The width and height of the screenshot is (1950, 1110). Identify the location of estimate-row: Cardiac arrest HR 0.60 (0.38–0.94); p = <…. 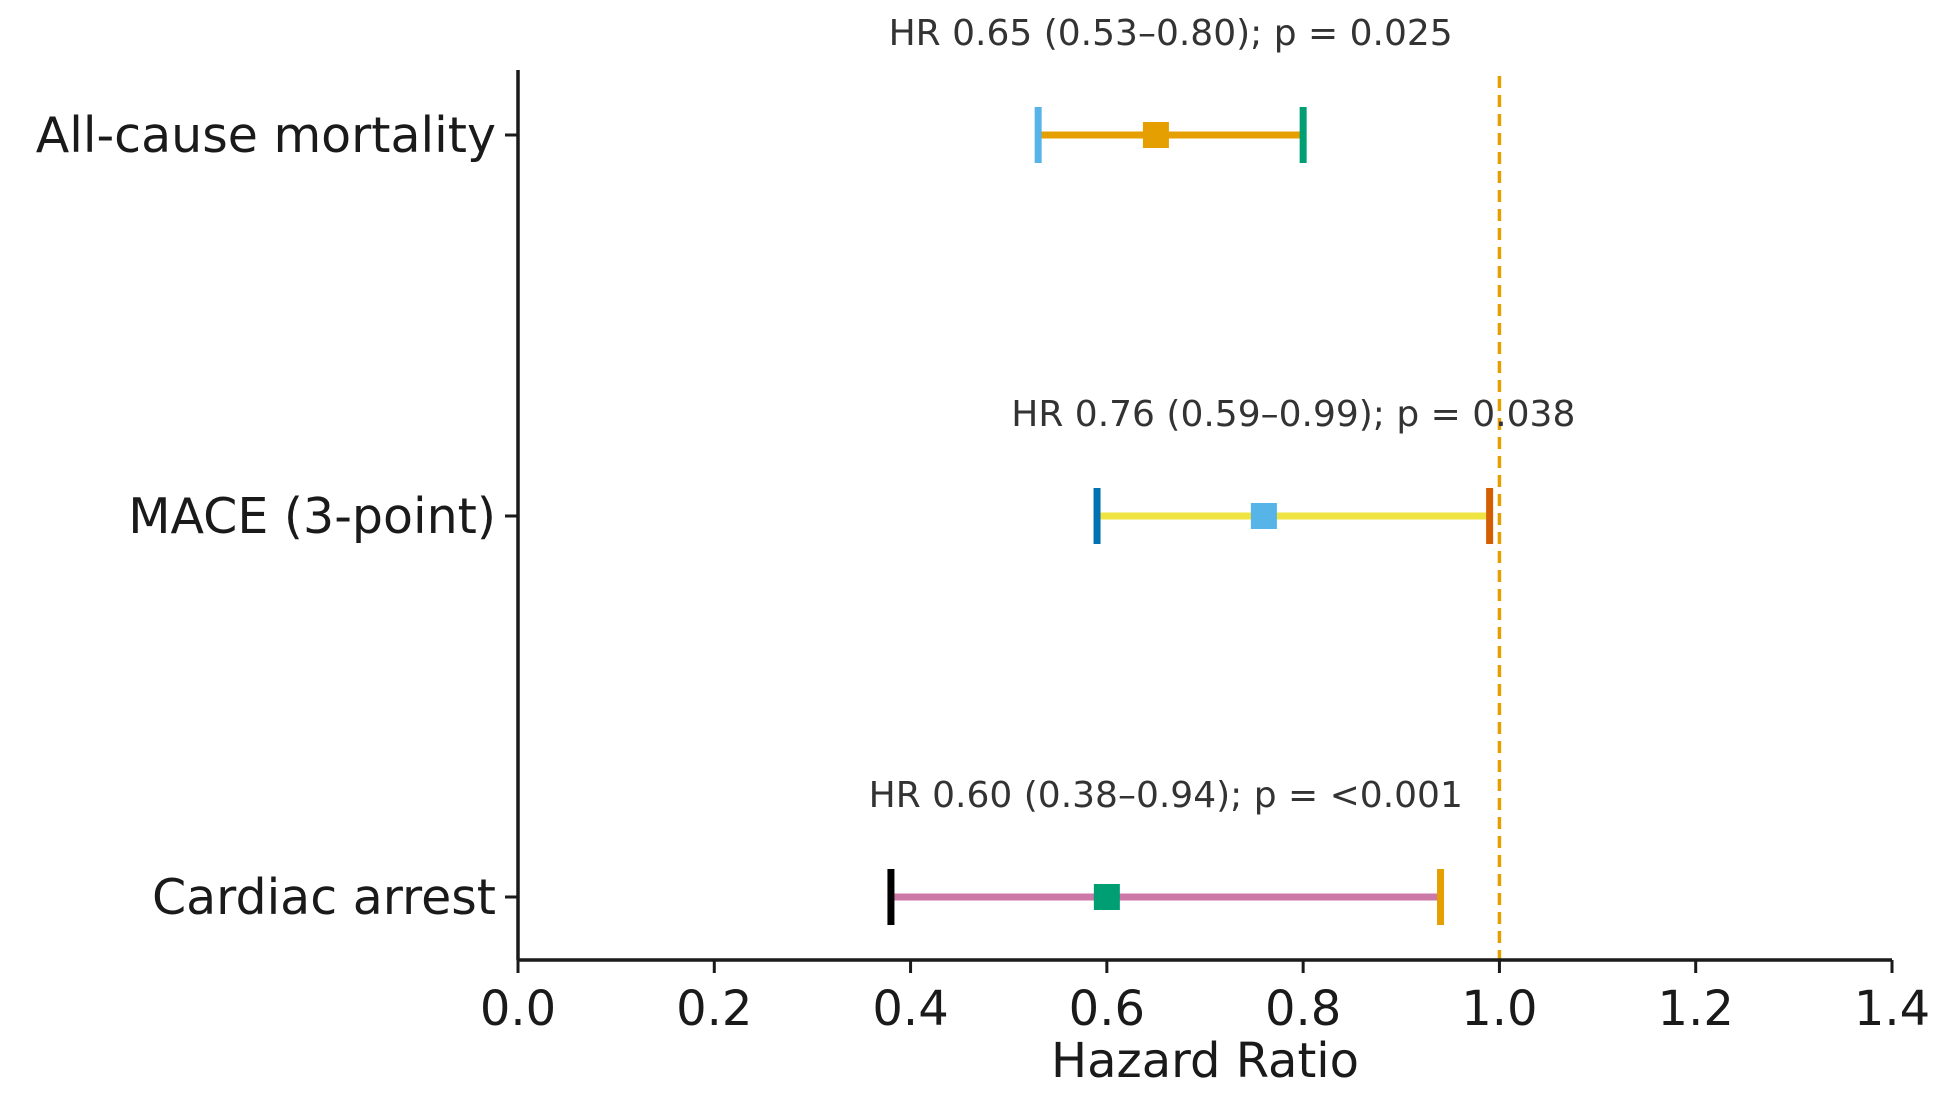
(807, 850).